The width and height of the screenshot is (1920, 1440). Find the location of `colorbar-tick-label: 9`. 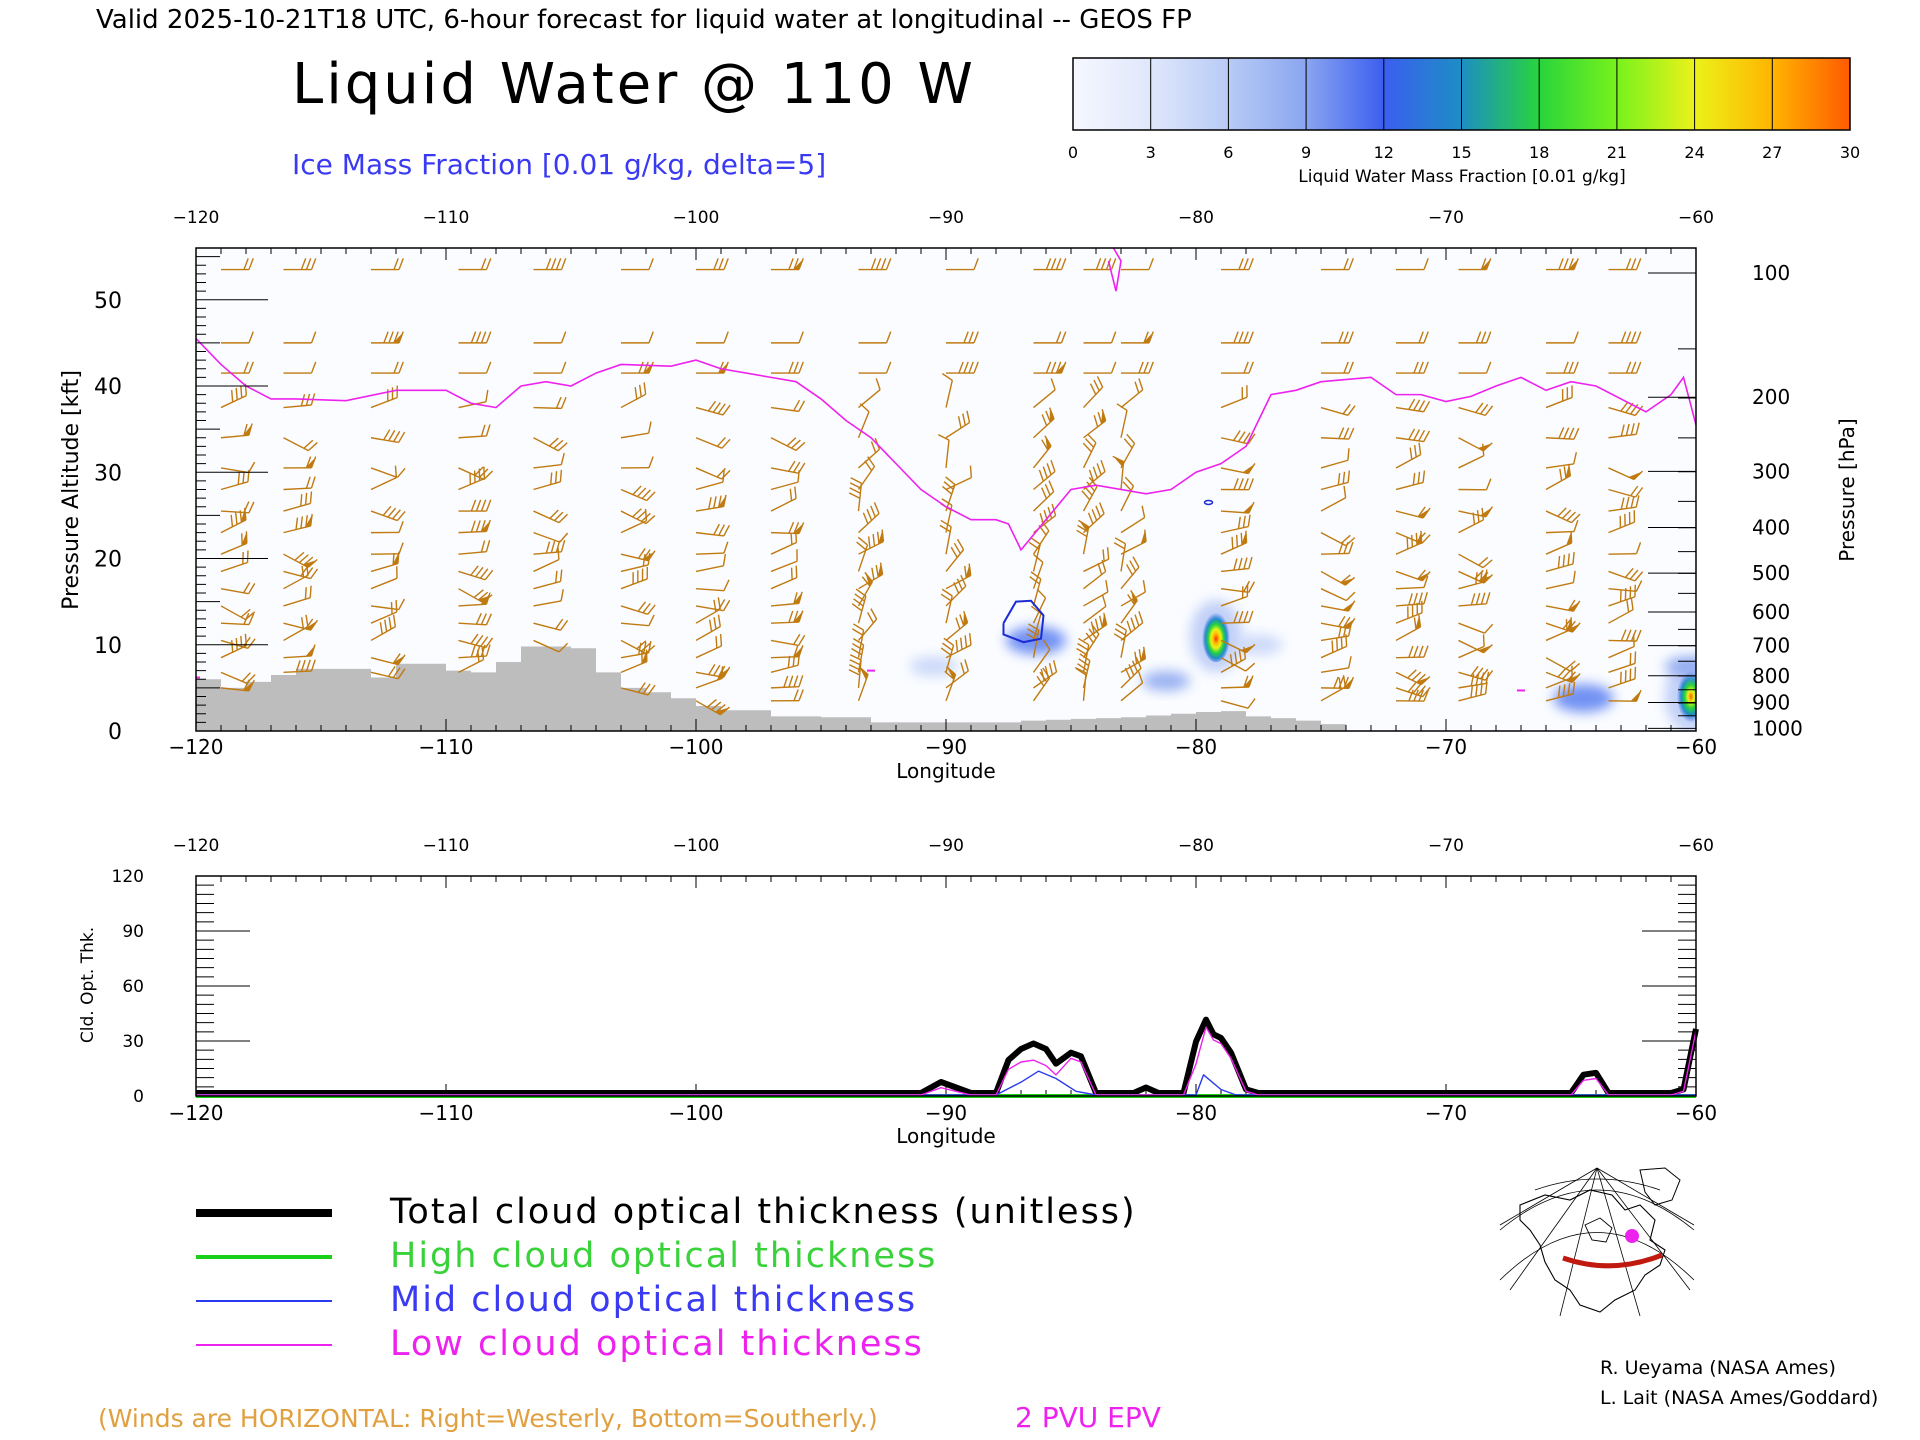

colorbar-tick-label: 9 is located at coordinates (1306, 152).